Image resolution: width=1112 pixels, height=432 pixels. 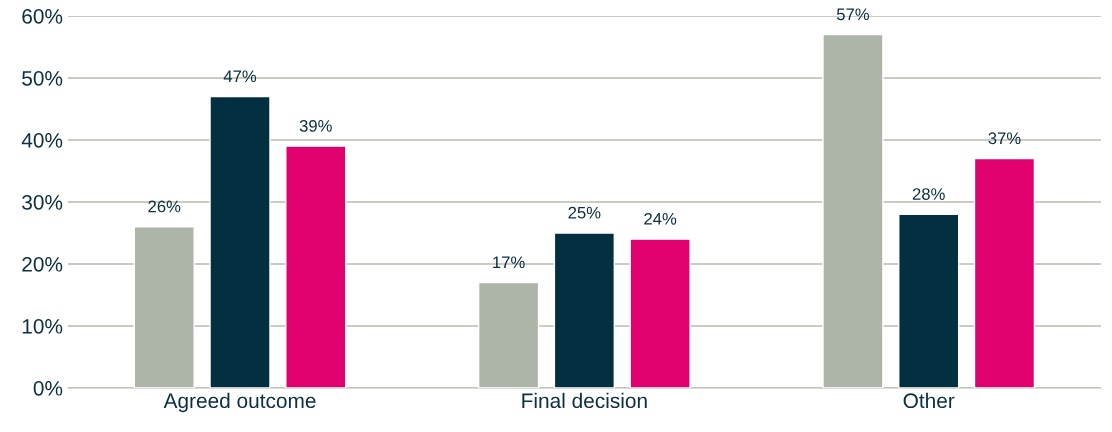 What do you see at coordinates (660, 218) in the screenshot?
I see `data-label: 24%` at bounding box center [660, 218].